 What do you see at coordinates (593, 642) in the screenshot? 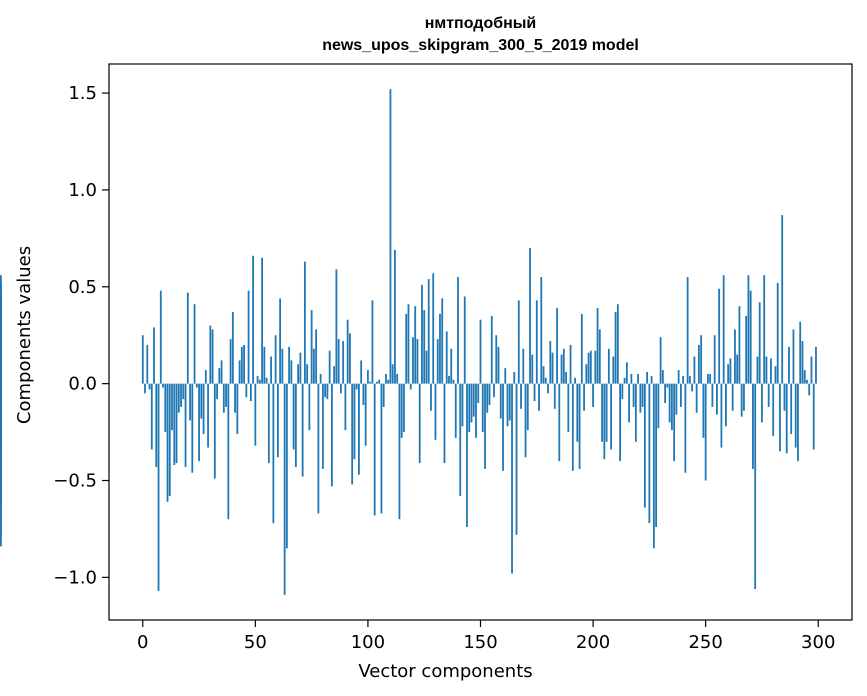
I see `x-tick-label: 200` at bounding box center [593, 642].